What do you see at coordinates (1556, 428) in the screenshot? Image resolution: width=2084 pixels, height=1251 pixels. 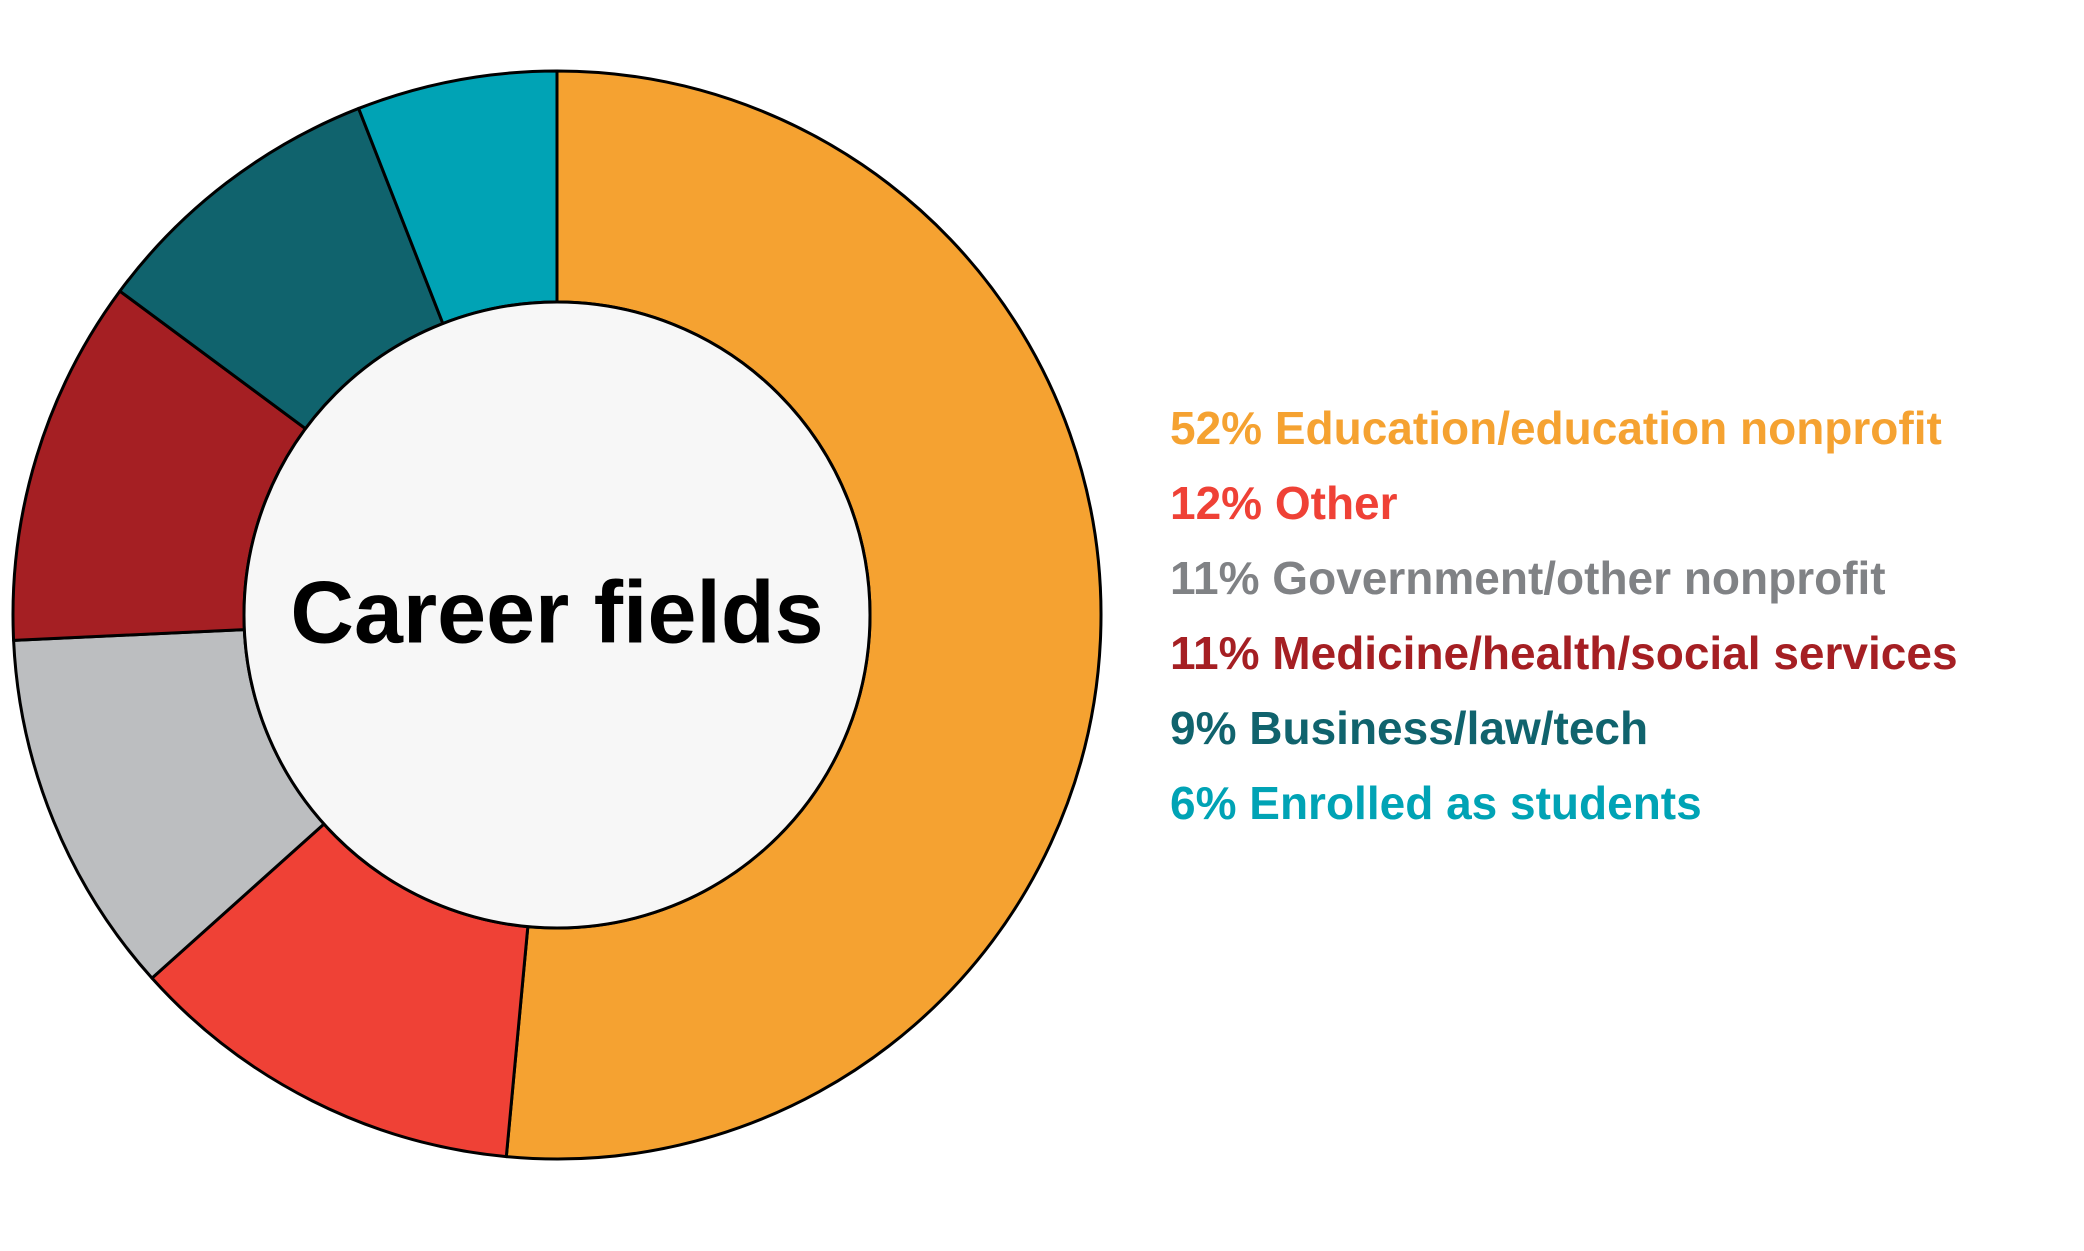 I see `legend-item-0: 52% Education/education nonprofit` at bounding box center [1556, 428].